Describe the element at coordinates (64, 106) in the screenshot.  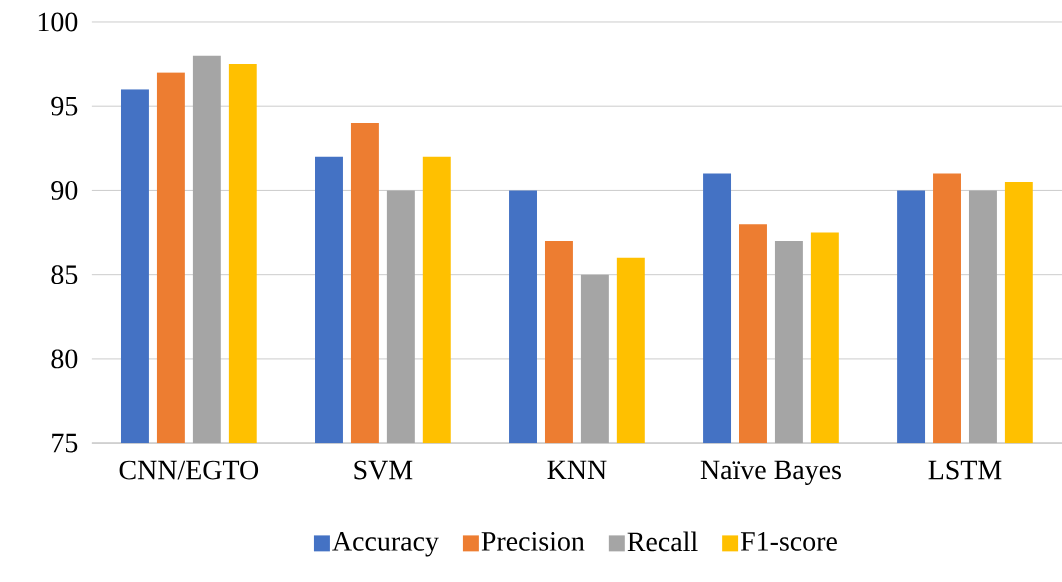
I see `y-tick-label: 95` at that location.